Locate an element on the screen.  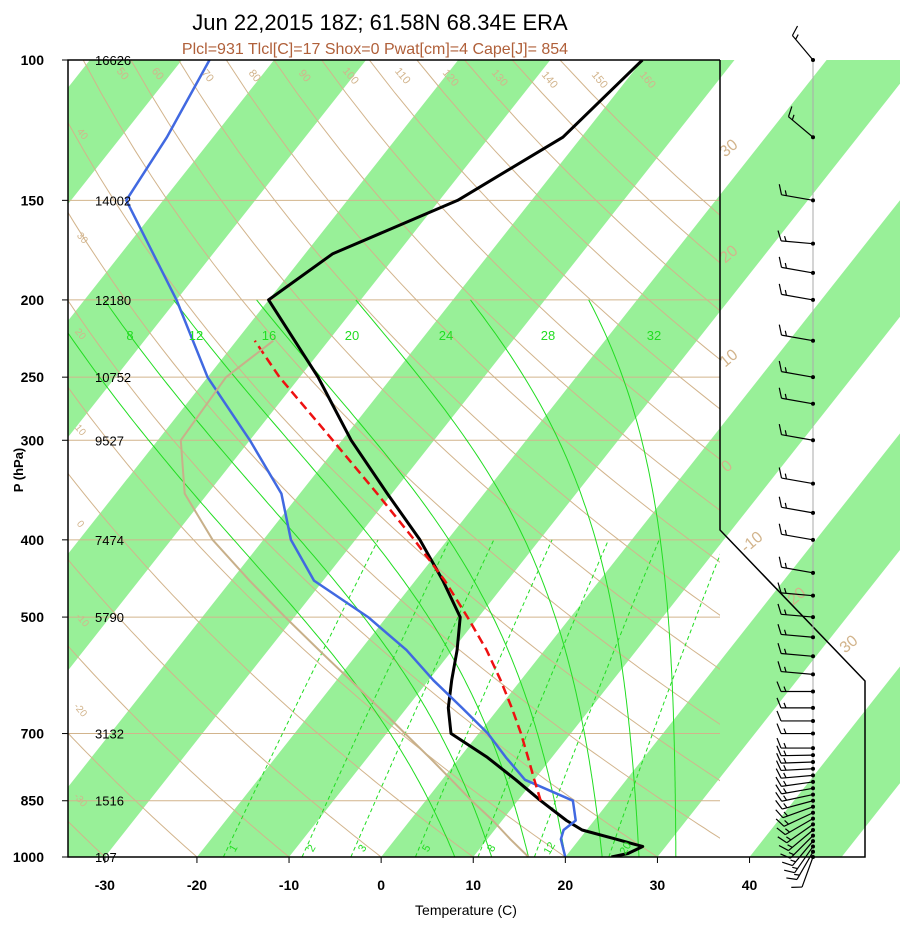
y-axis-label: P (hPa) is located at coordinates (18, 470).